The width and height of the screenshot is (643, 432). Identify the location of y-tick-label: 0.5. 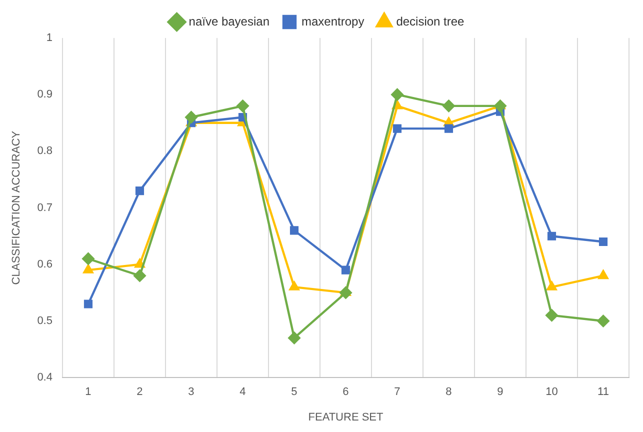
(44, 321).